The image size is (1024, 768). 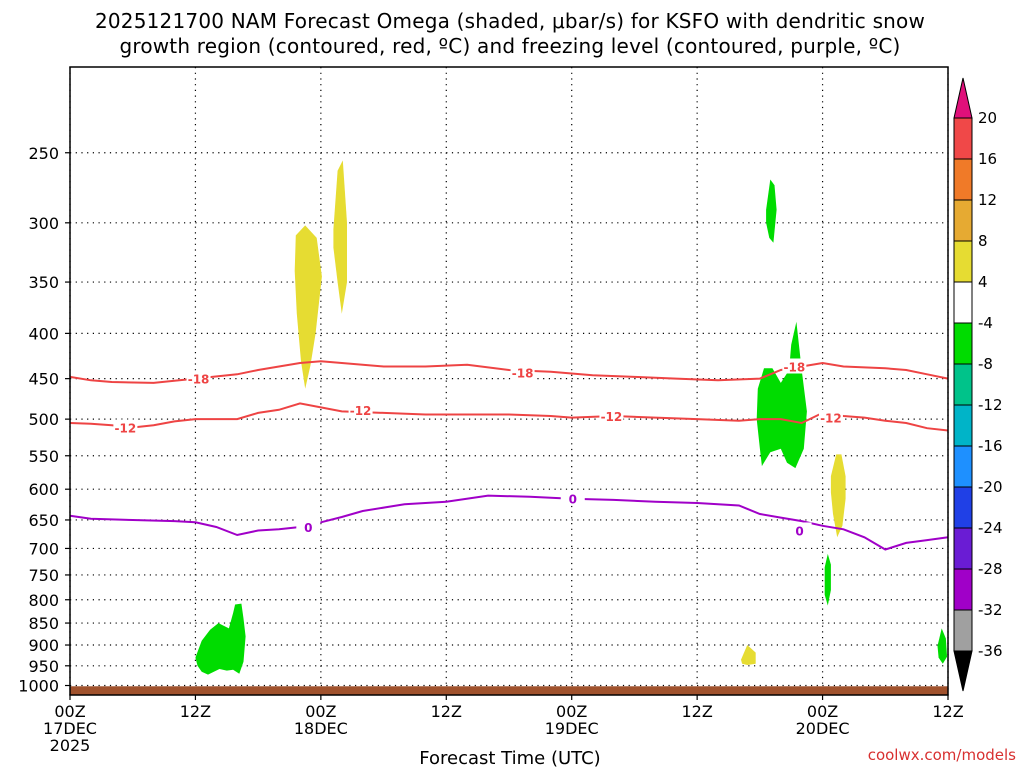 What do you see at coordinates (43, 333) in the screenshot?
I see `y-tick-label: 400` at bounding box center [43, 333].